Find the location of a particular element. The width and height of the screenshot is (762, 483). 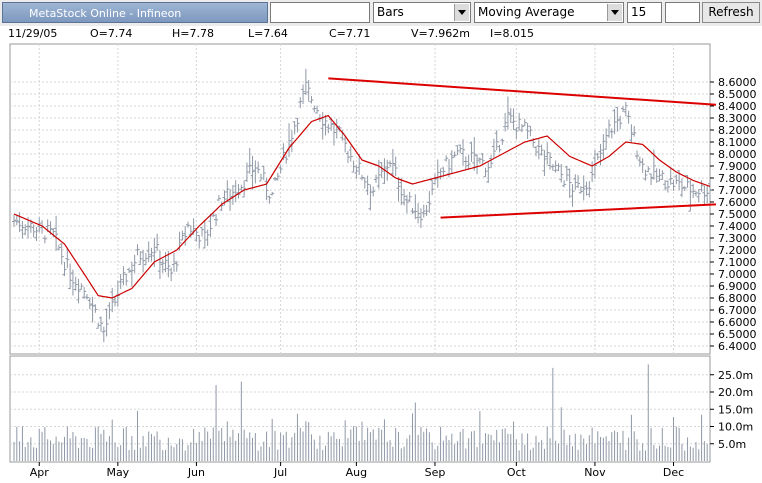

y-tick-label: 6.9000 is located at coordinates (737, 286).